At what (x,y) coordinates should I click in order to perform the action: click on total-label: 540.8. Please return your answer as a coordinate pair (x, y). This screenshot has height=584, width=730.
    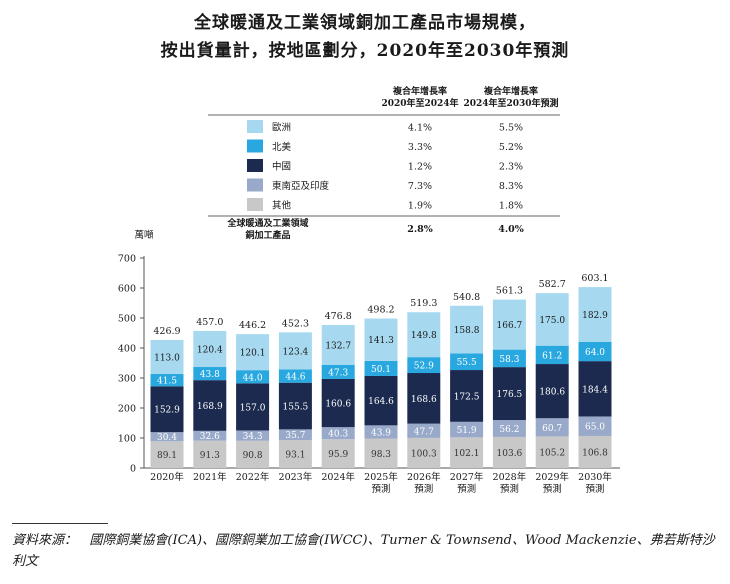
    Looking at the image, I should click on (466, 297).